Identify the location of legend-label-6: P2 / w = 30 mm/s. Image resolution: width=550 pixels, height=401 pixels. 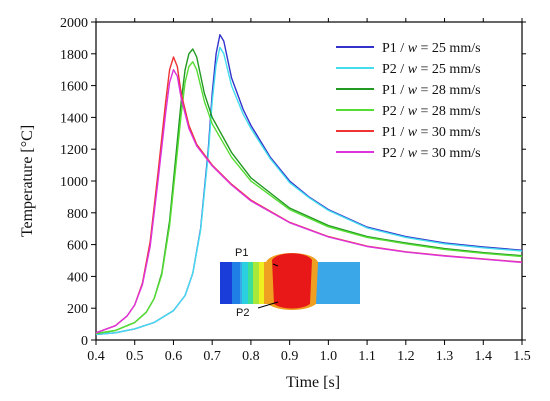
(431, 153).